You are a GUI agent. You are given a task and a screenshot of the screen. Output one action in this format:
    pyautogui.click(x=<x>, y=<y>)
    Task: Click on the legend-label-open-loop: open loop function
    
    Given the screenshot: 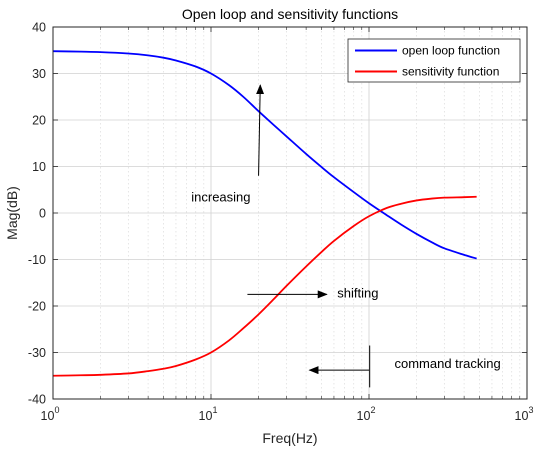 What is the action you would take?
    pyautogui.click(x=451, y=51)
    